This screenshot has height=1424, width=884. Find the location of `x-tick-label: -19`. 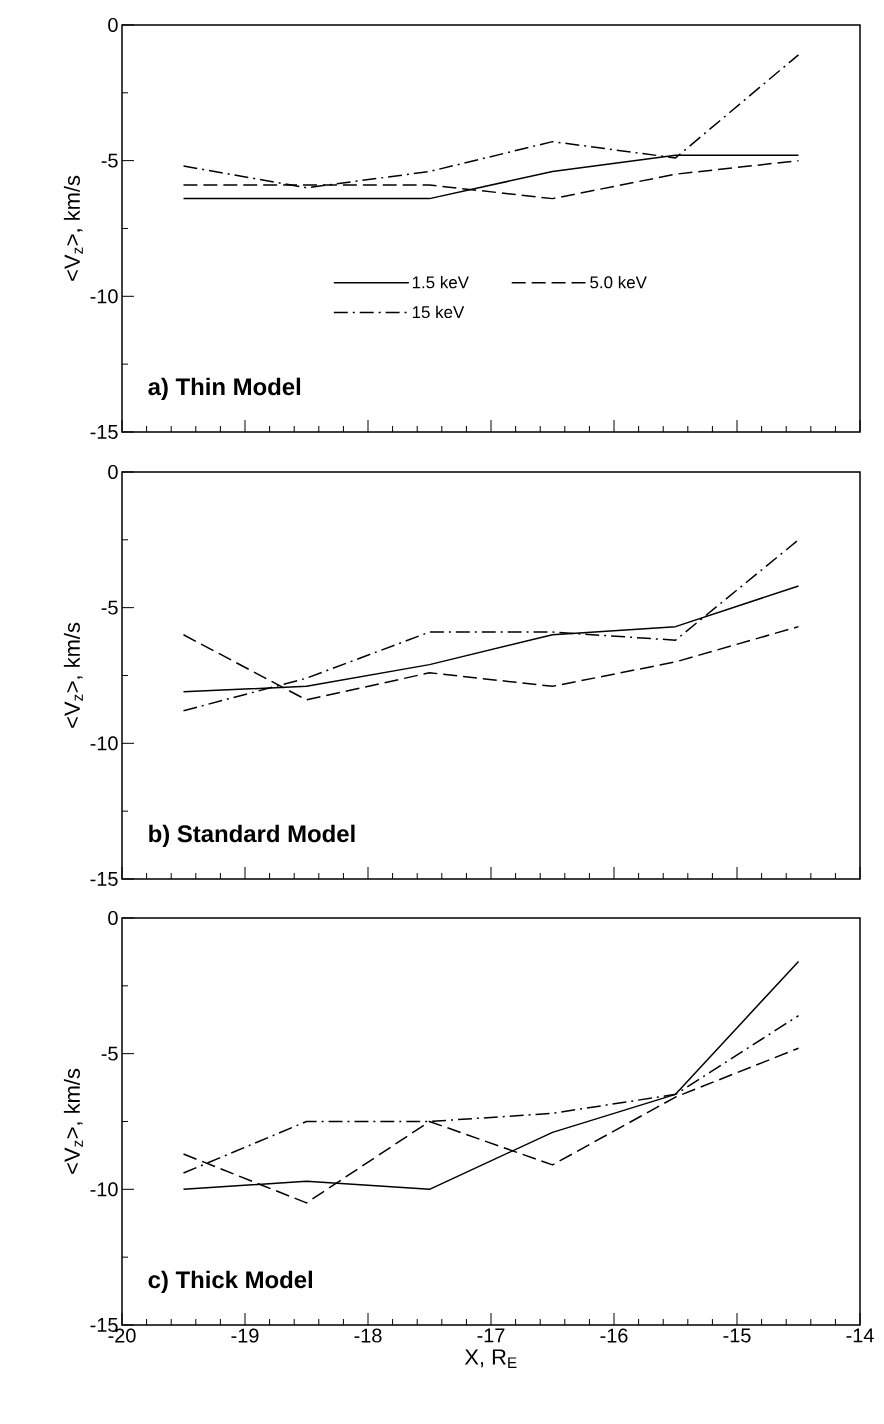

x-tick-label: -19 is located at coordinates (245, 1335).